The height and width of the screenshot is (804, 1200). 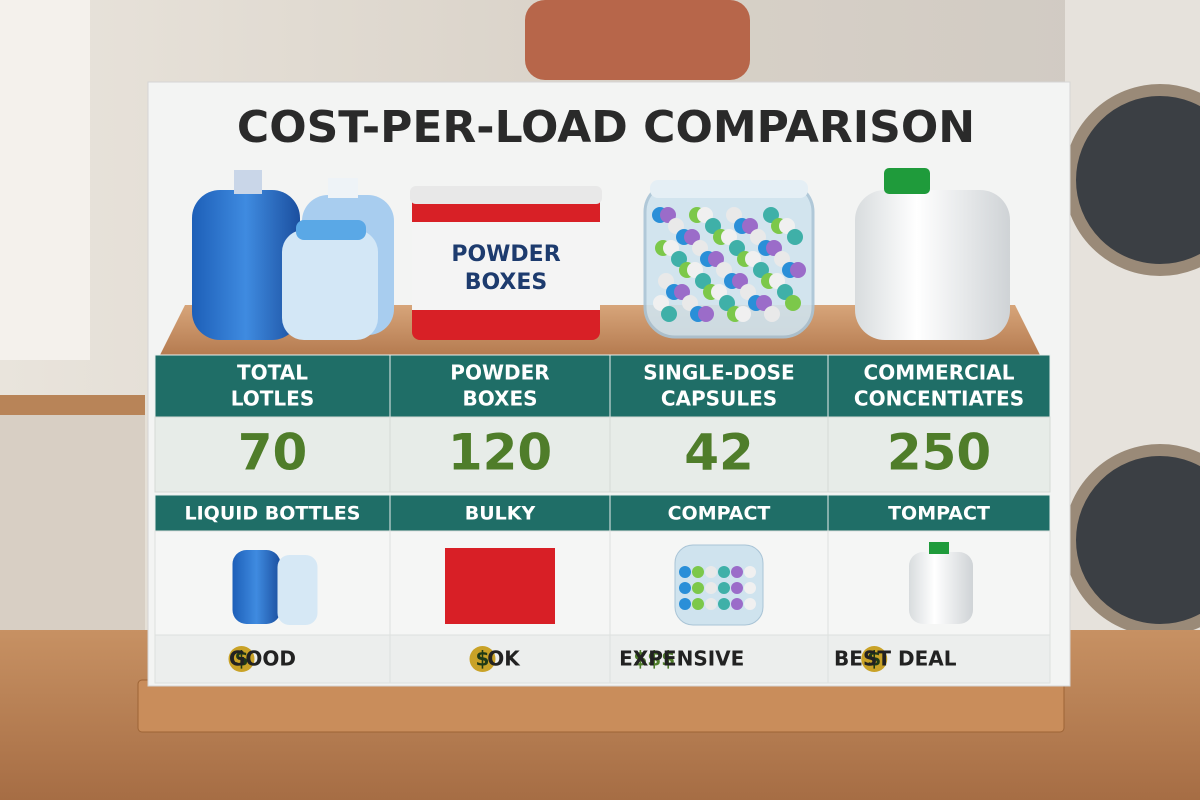 I want to click on column-header: CAPSULES, so click(x=719, y=399).